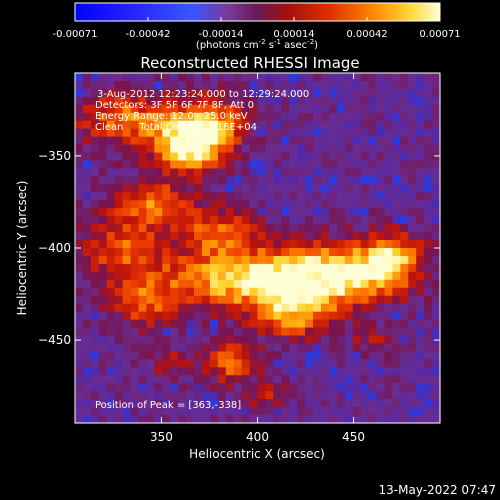 The height and width of the screenshot is (500, 500). What do you see at coordinates (437, 490) in the screenshot?
I see `footer-timestamp: 13-May-2022 07:47` at bounding box center [437, 490].